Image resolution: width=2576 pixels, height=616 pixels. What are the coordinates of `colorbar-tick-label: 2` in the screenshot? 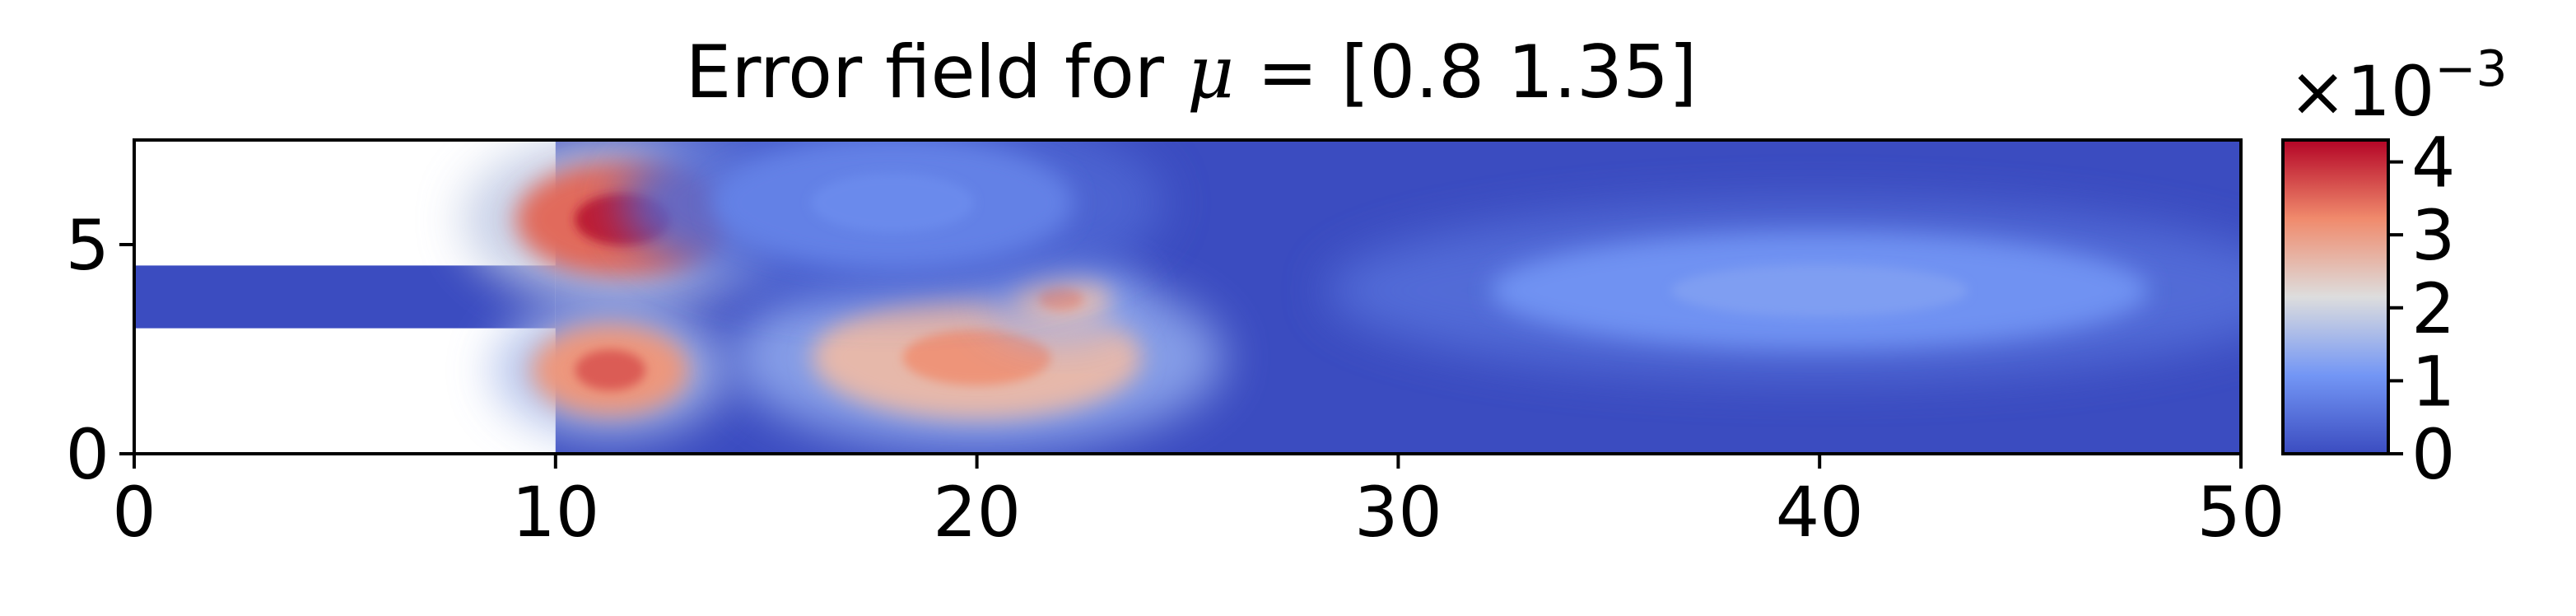 It's located at (2433, 308).